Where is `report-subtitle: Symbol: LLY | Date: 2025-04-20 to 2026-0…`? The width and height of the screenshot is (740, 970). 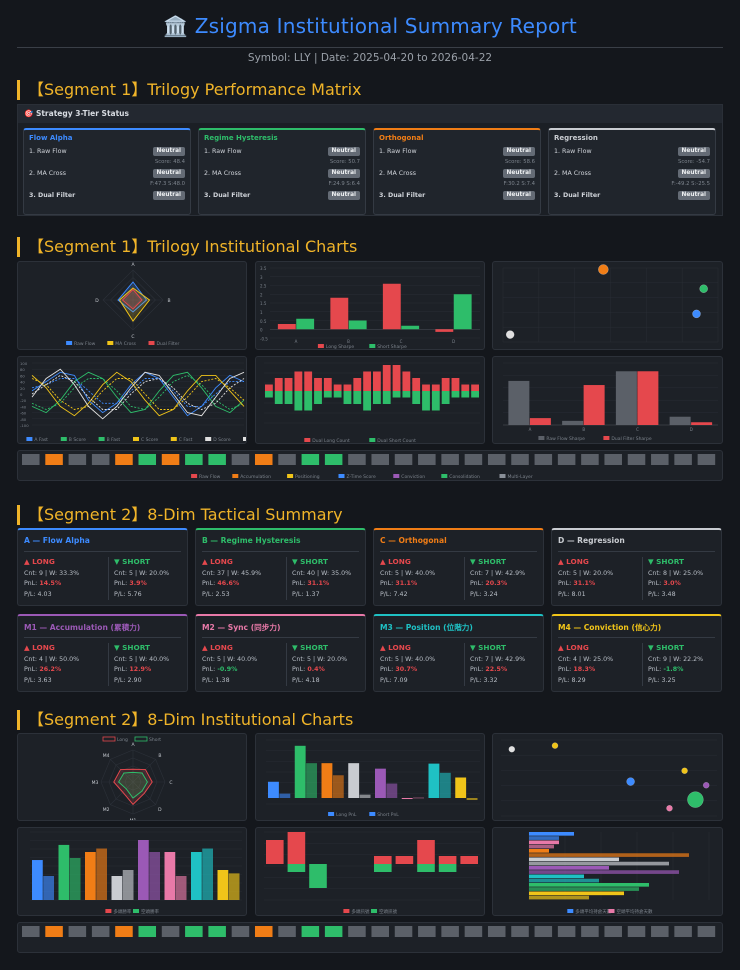 report-subtitle: Symbol: LLY | Date: 2025-04-20 to 2026-0… is located at coordinates (370, 58).